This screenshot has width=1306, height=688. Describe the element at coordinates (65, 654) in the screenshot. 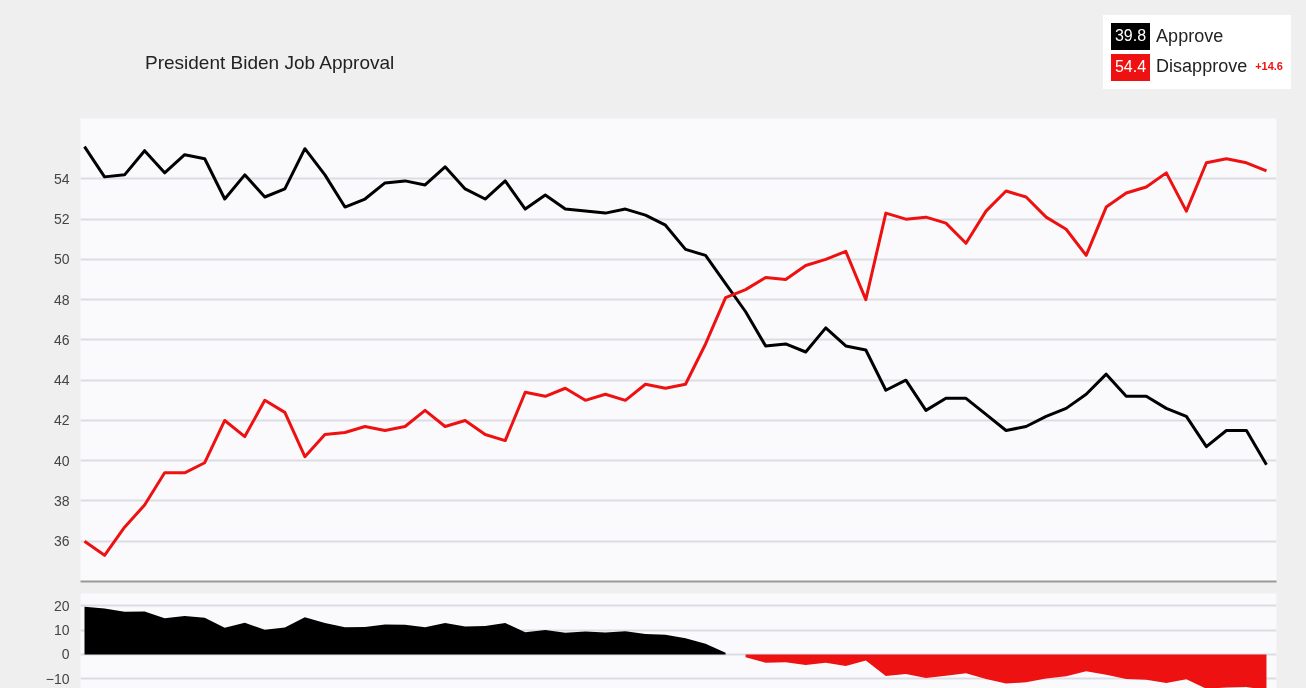

I see `y-tick-label: 0` at that location.